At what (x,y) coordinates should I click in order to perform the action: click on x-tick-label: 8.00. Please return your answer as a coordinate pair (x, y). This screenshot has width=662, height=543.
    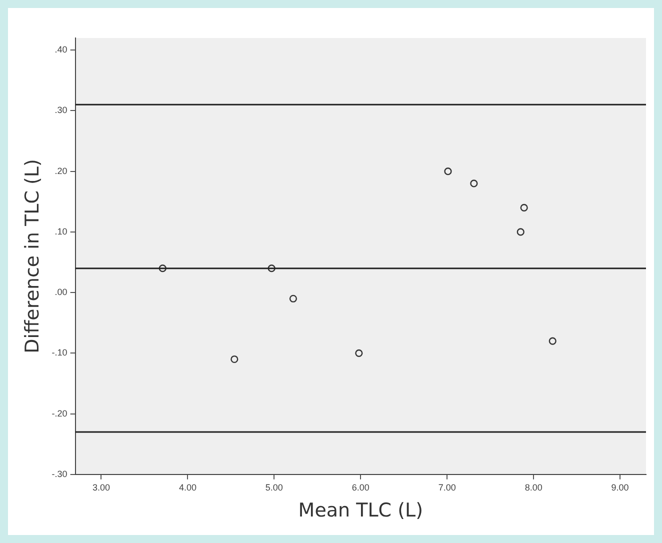
    Looking at the image, I should click on (533, 487).